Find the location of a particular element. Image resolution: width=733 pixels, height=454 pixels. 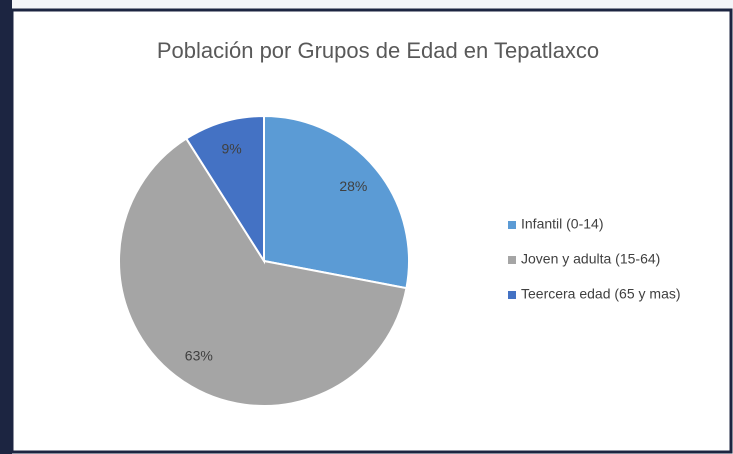

legend-label: Infantil (0-14) is located at coordinates (562, 224).